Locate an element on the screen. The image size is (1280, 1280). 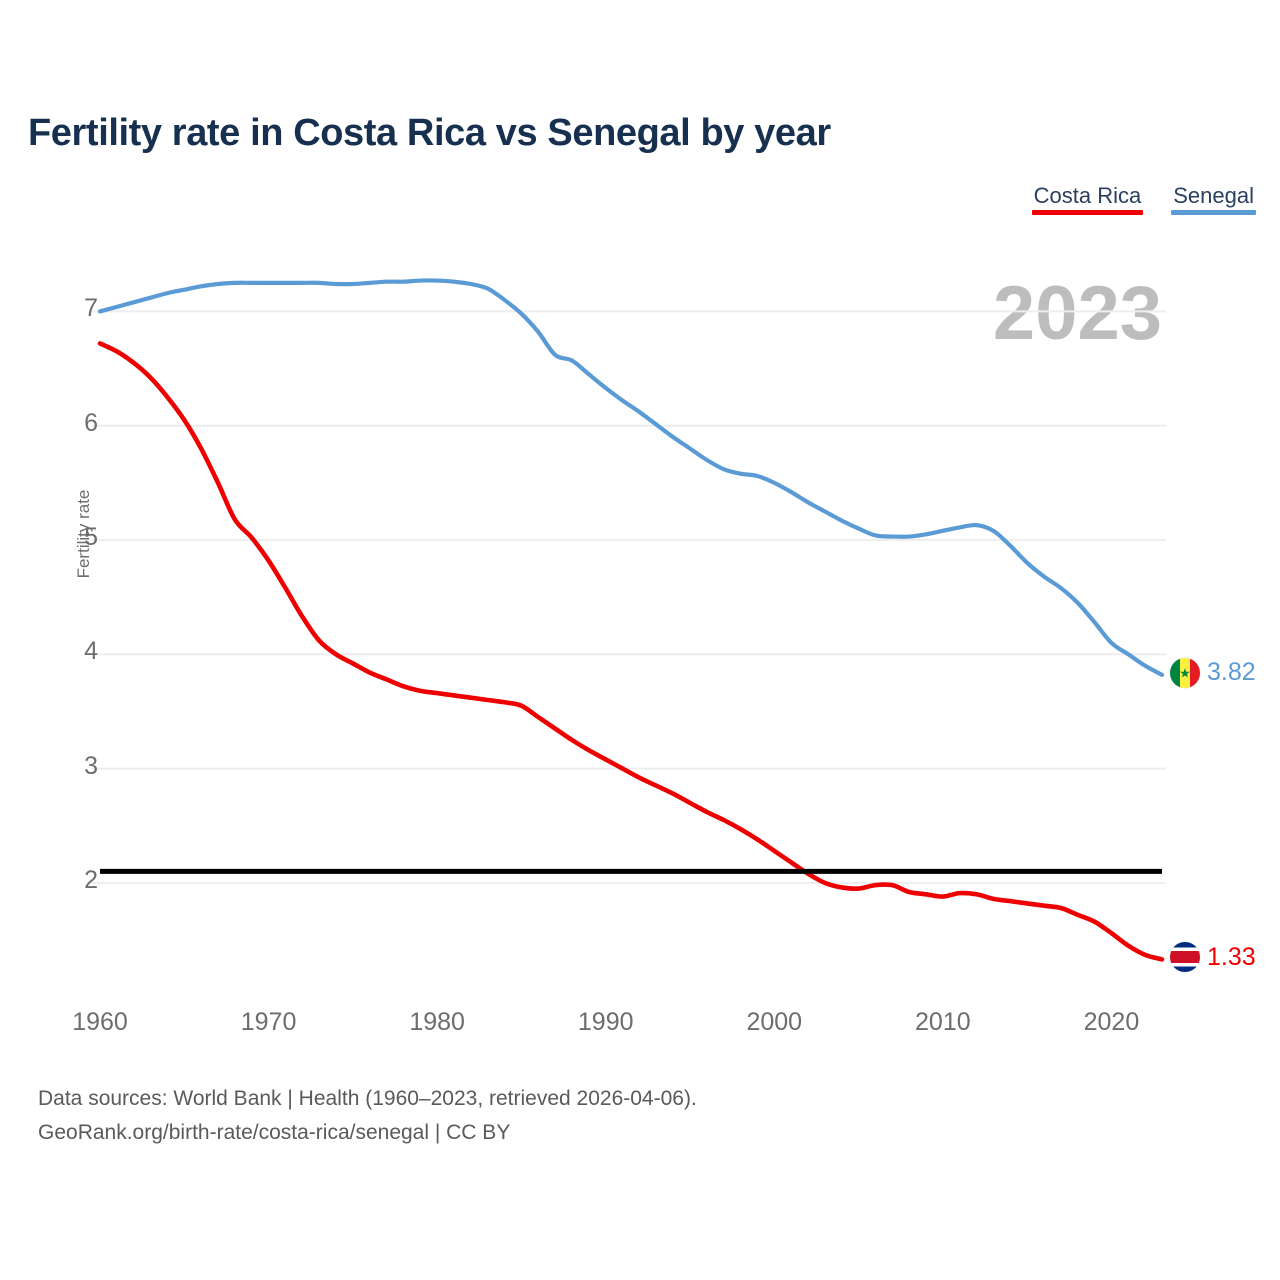
x-axis-tick-label: 2010 is located at coordinates (943, 1022).